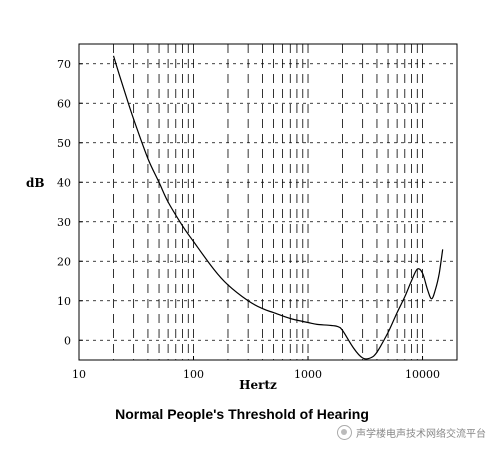 The width and height of the screenshot is (500, 454). Describe the element at coordinates (242, 414) in the screenshot. I see `chart-title: Normal People's Threshold of Hearing` at that location.